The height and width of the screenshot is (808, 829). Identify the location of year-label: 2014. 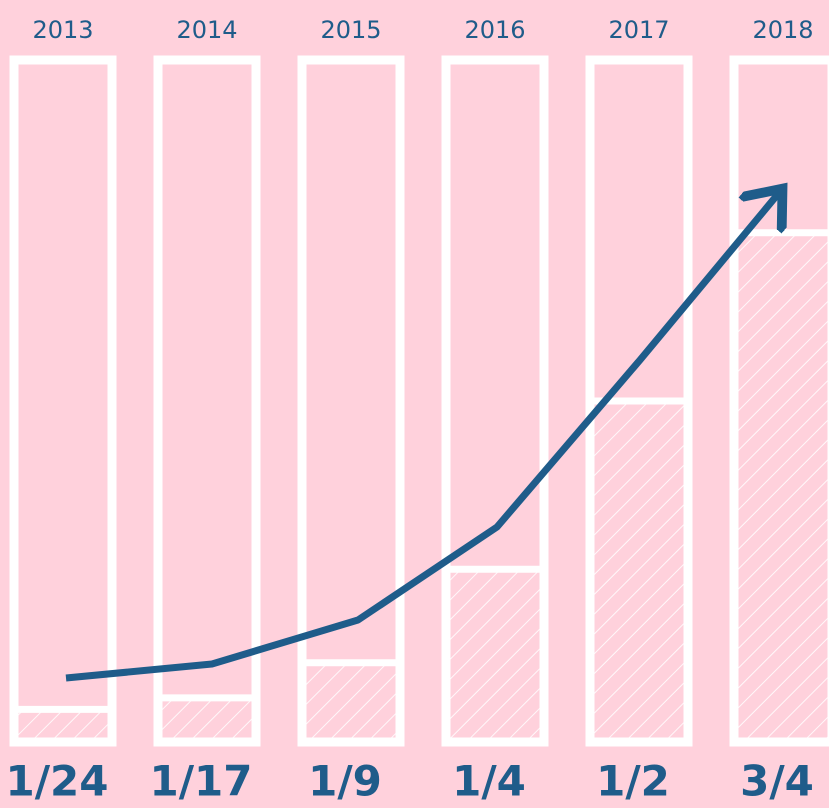
(206, 30).